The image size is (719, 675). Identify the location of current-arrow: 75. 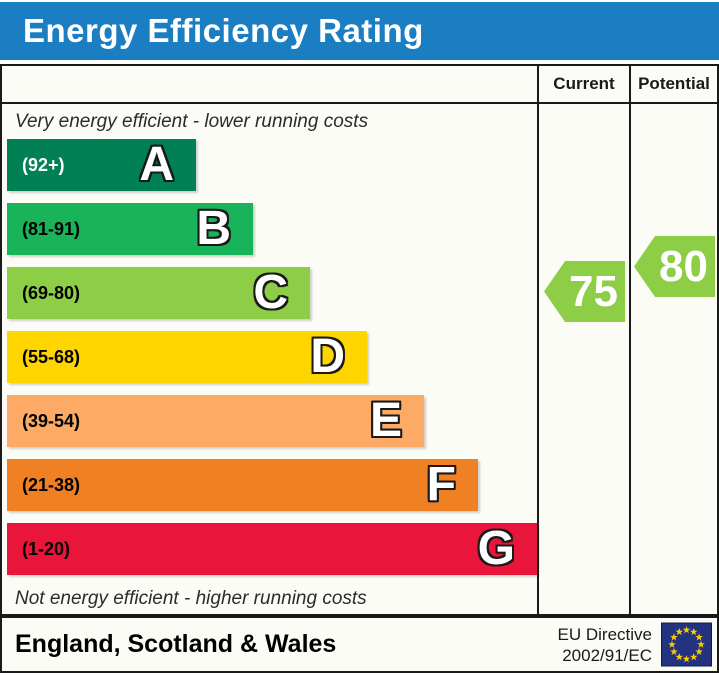
(584, 291).